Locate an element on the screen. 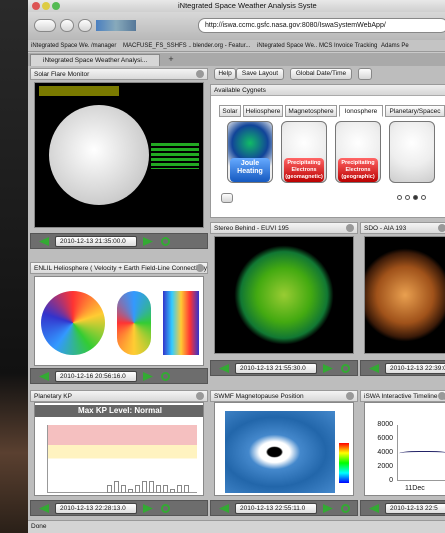 The image size is (445, 533). new-tab-button: + is located at coordinates (171, 59).